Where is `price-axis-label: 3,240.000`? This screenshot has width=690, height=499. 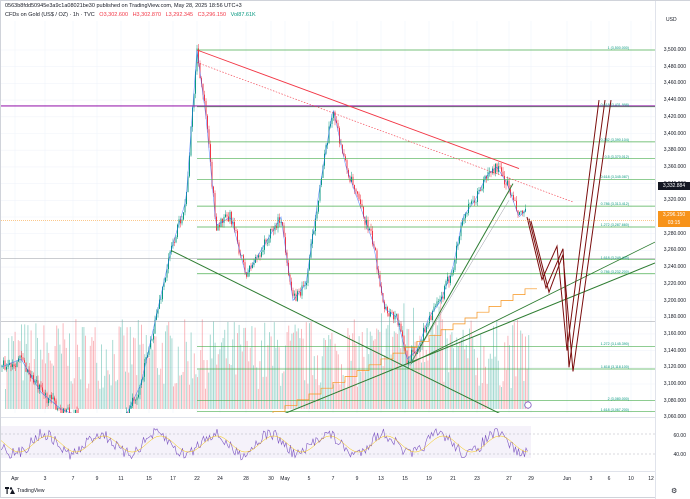
price-axis-label: 3,240.000 is located at coordinates (674, 267).